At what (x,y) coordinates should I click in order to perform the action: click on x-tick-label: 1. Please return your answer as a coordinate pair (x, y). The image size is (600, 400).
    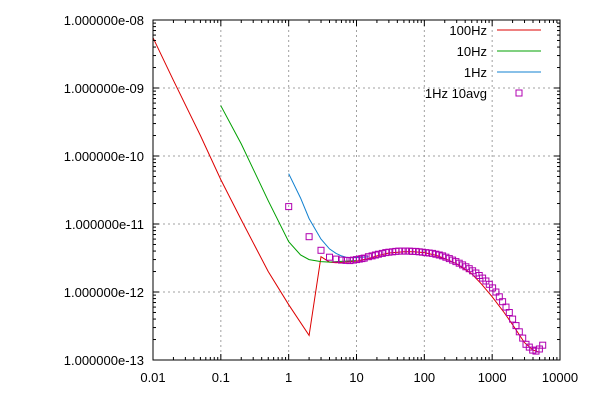
    Looking at the image, I should click on (288, 377).